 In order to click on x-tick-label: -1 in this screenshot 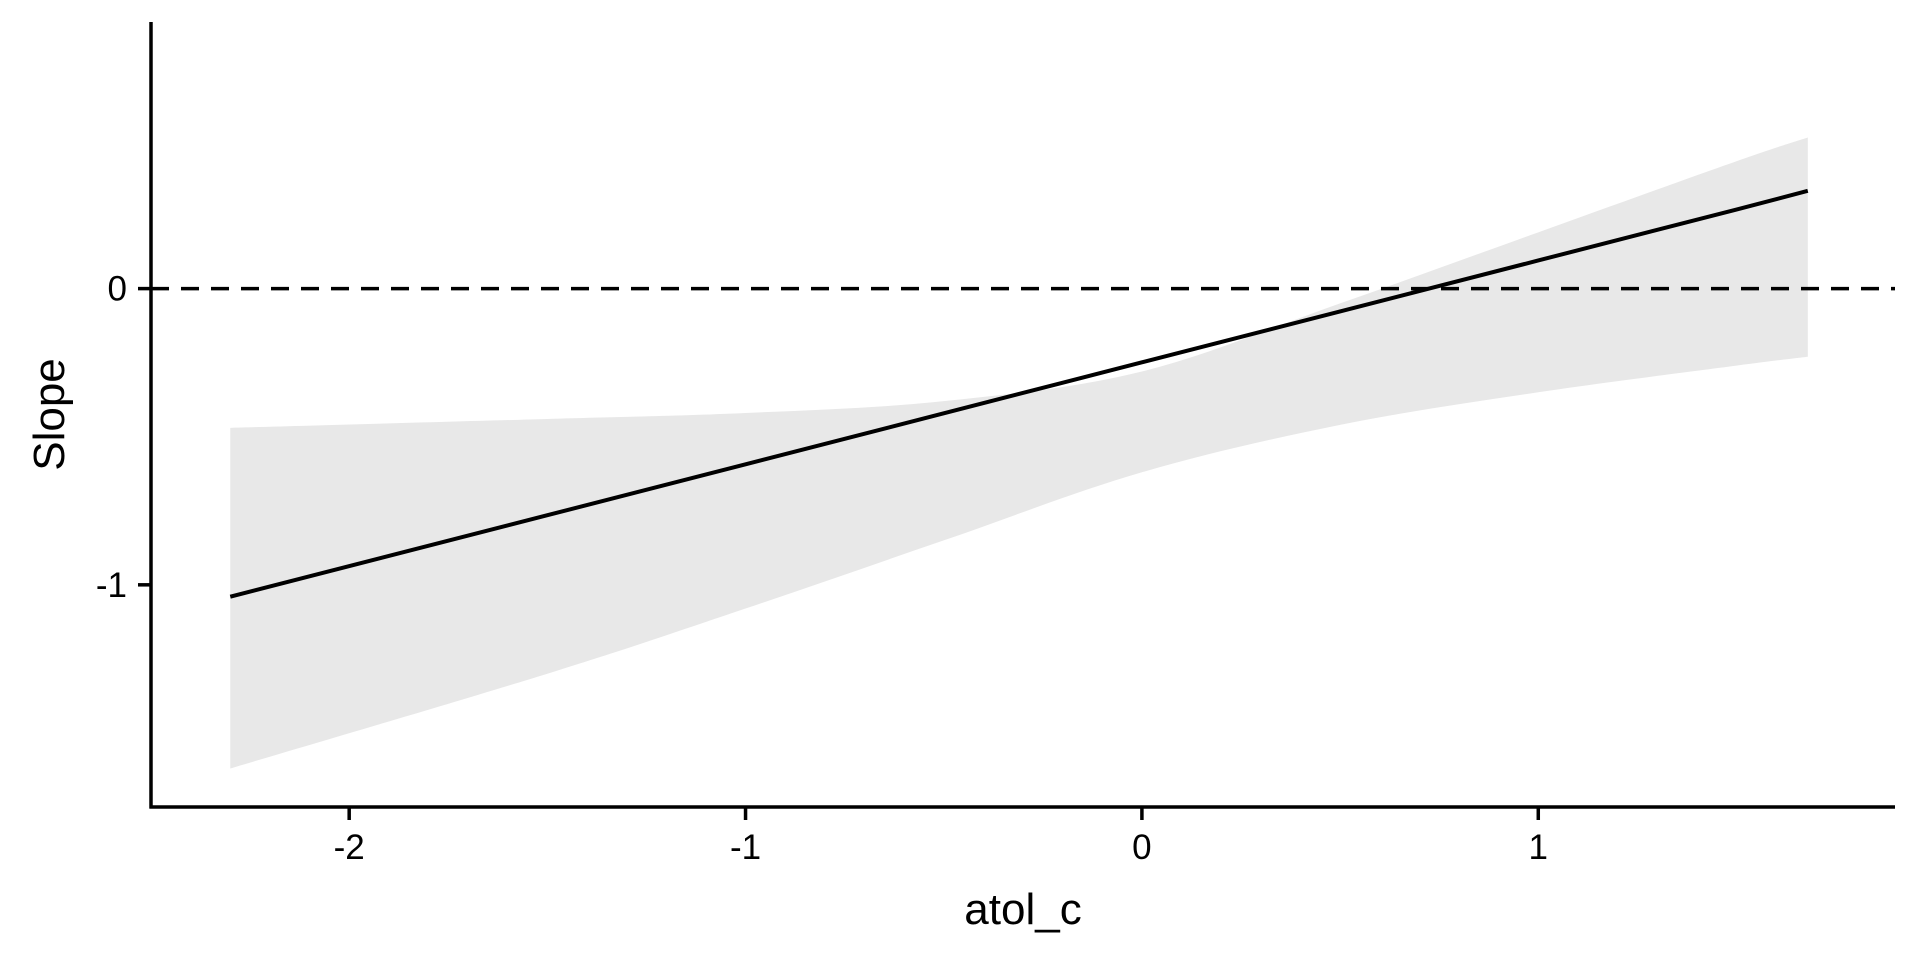, I will do `click(745, 847)`.